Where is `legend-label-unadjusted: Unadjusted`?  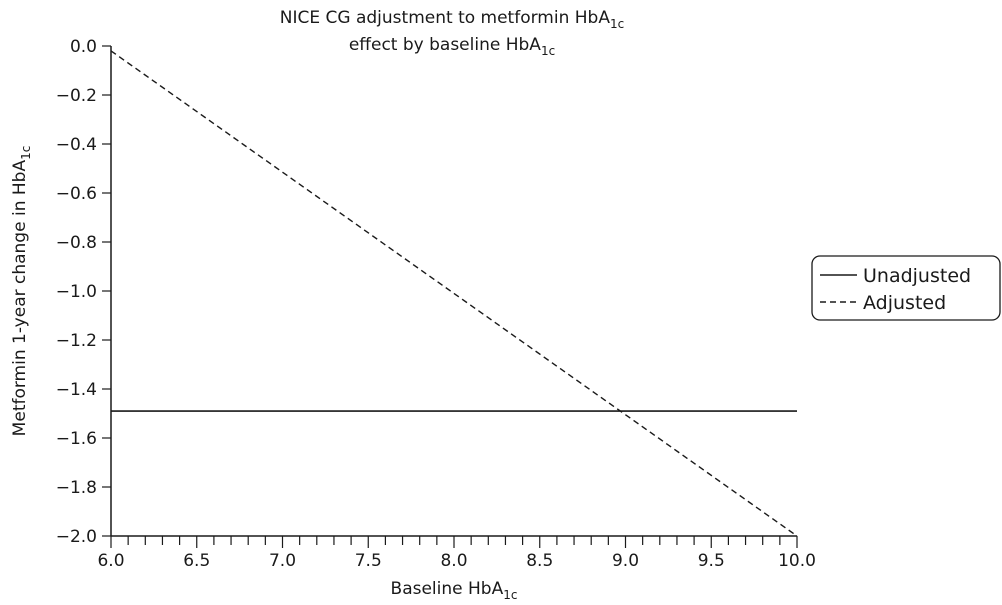 legend-label-unadjusted: Unadjusted is located at coordinates (917, 276).